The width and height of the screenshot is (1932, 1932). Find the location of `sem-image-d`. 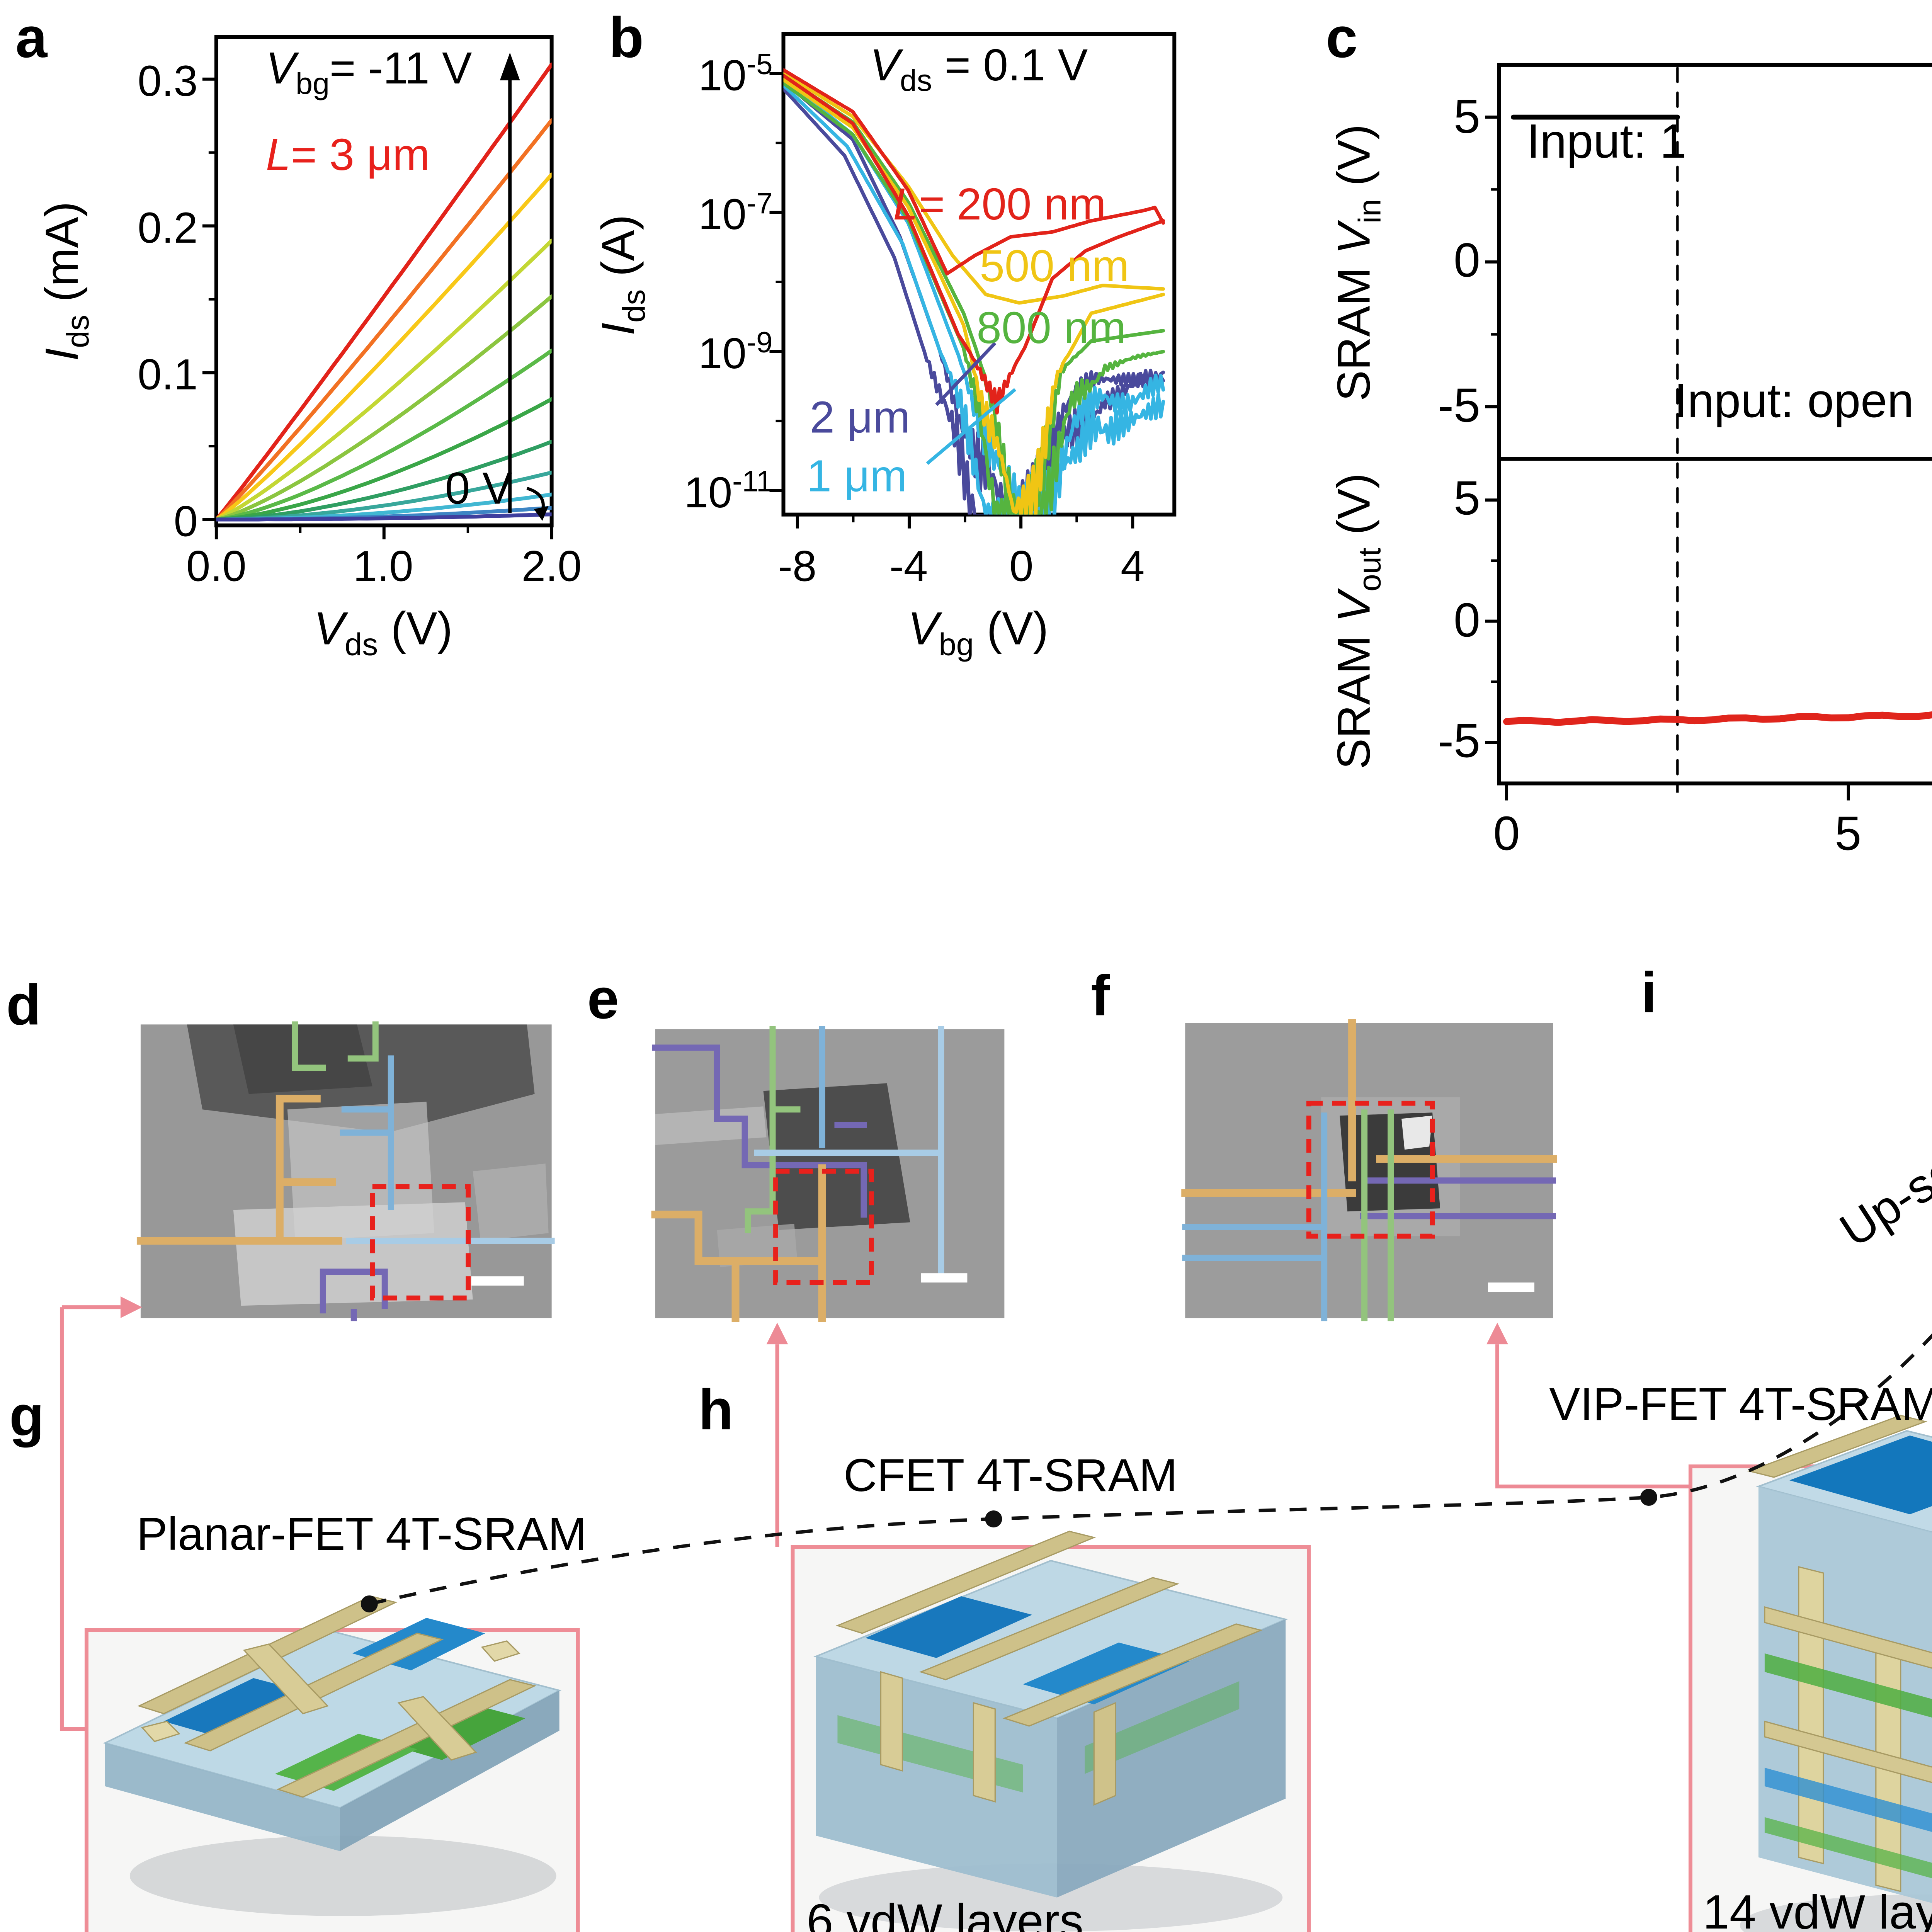

sem-image-d is located at coordinates (346, 1171).